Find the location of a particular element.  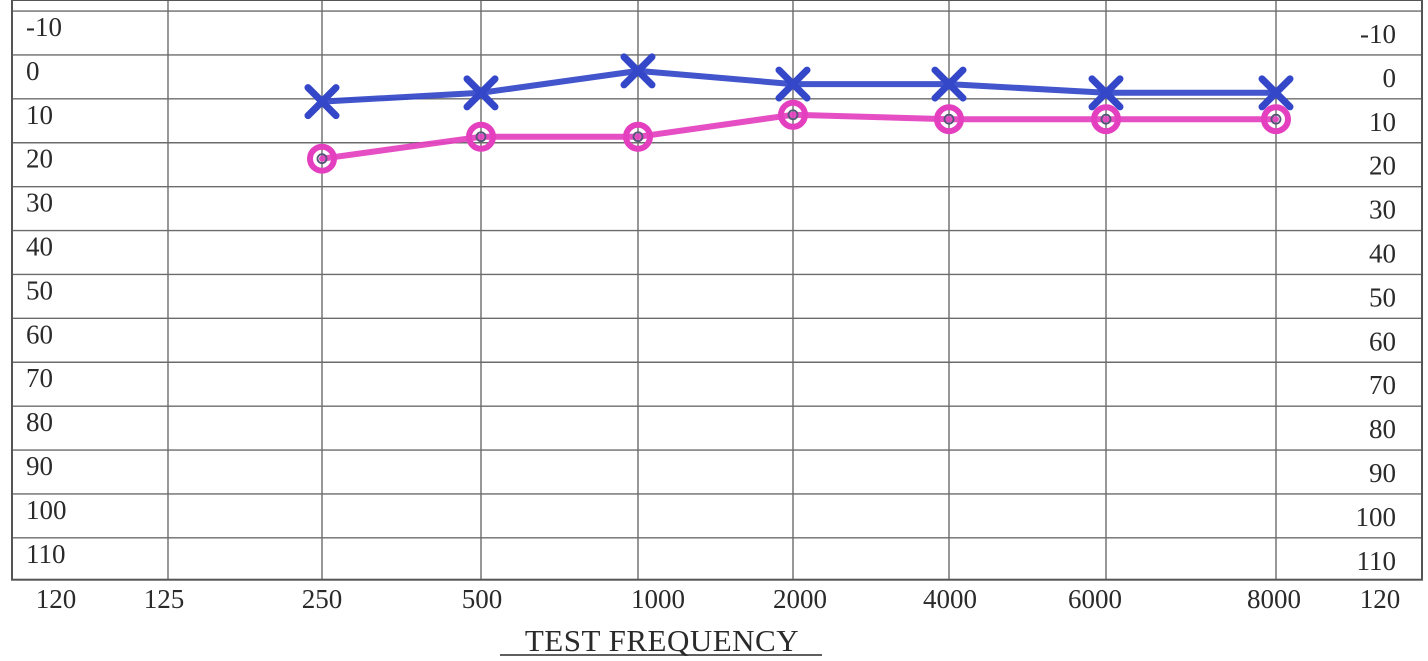

y-tick-label-right: 80 is located at coordinates (1382, 429).